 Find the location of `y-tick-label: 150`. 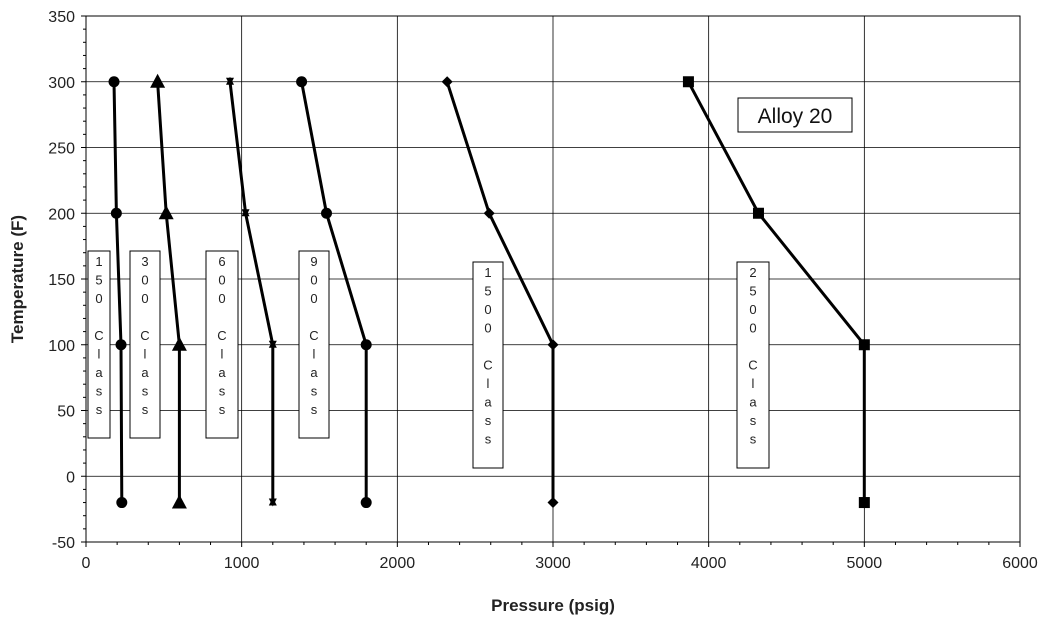

y-tick-label: 150 is located at coordinates (61, 280).